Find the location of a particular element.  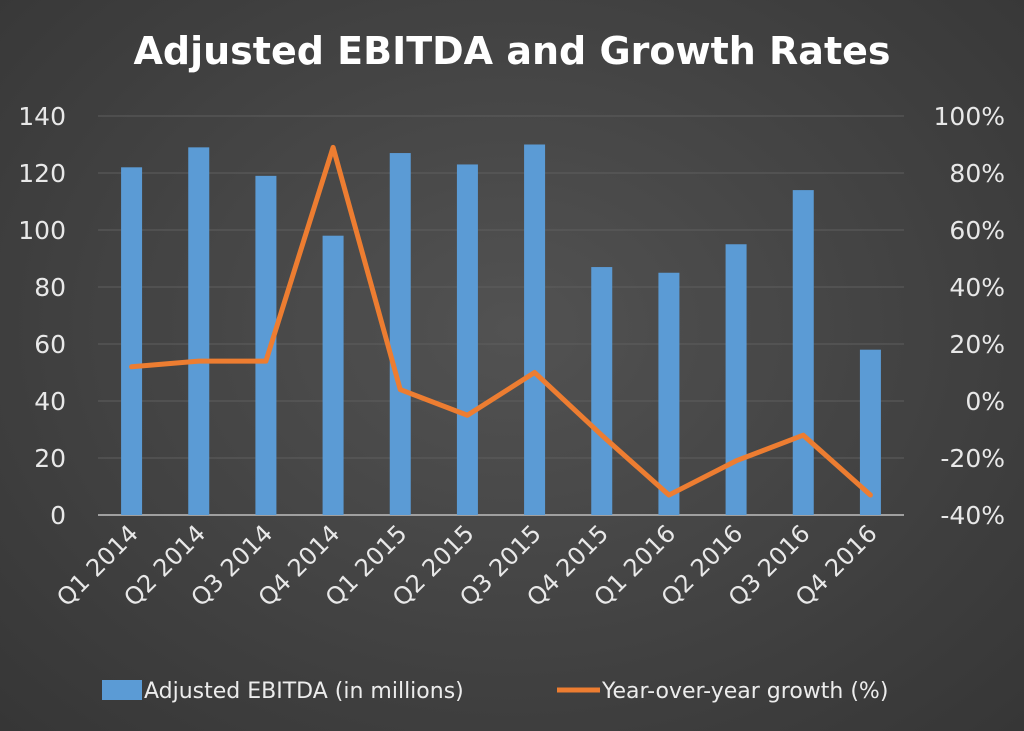

left-tick-label: 40 is located at coordinates (50, 401).